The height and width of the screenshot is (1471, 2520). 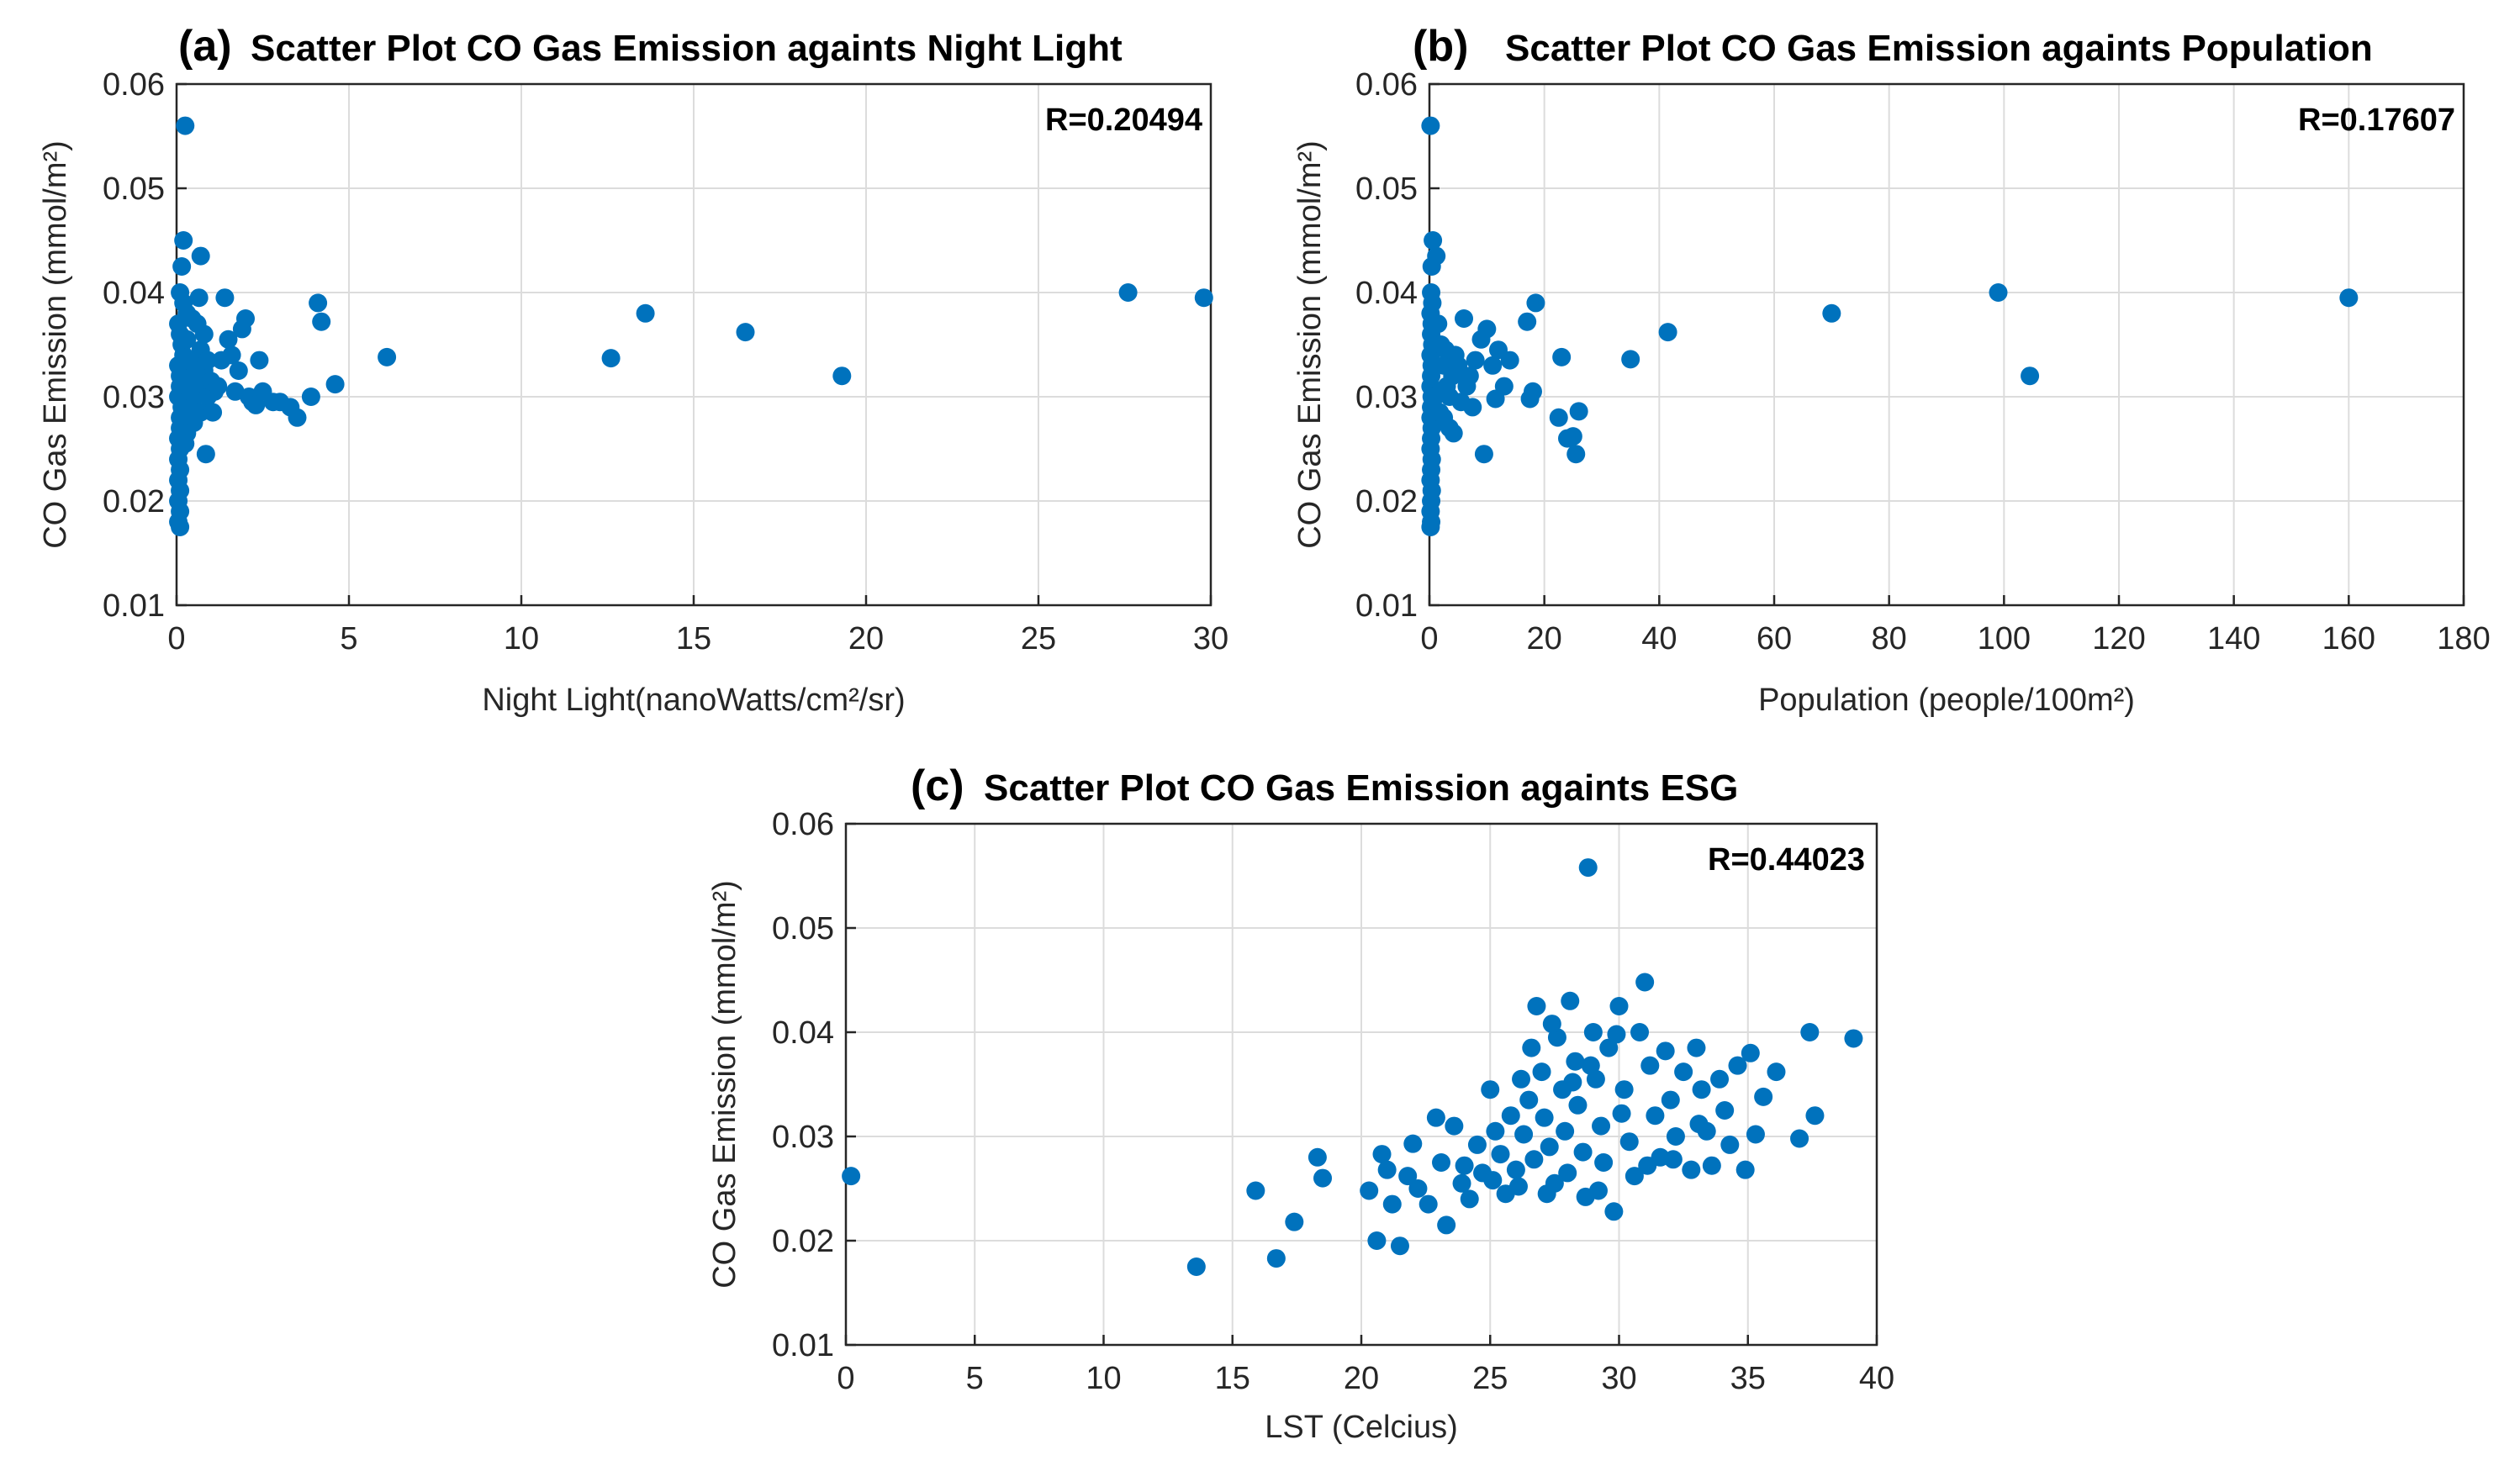 What do you see at coordinates (1361, 788) in the screenshot?
I see `panel-c-title: Scatter Plot CO Gas Emission againts ESG` at bounding box center [1361, 788].